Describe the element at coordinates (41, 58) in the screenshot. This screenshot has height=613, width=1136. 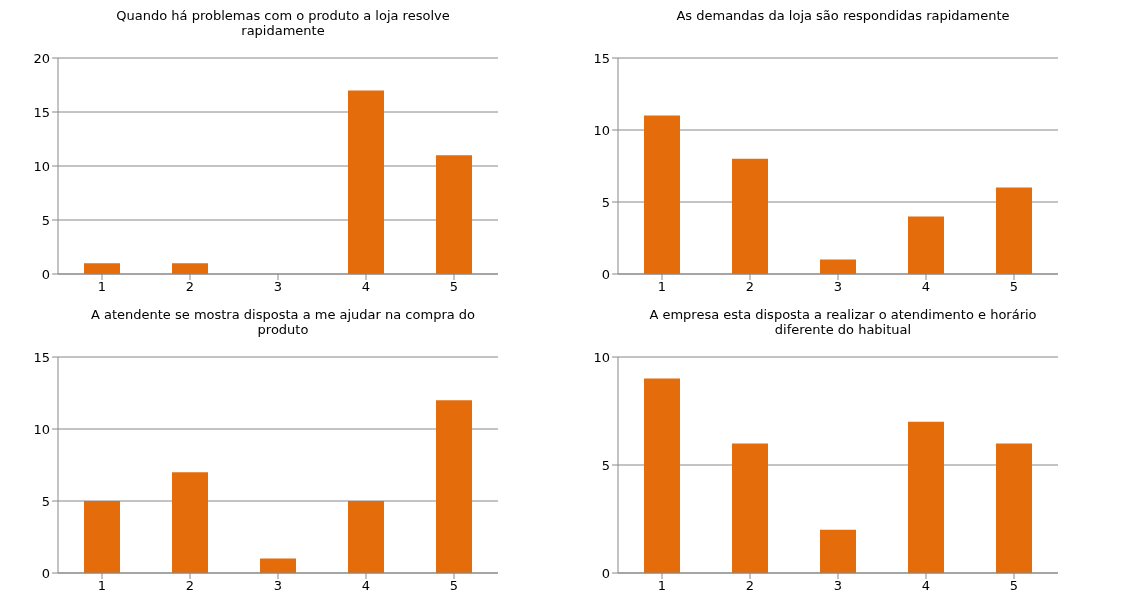
I see `y-tick-label: 20` at that location.